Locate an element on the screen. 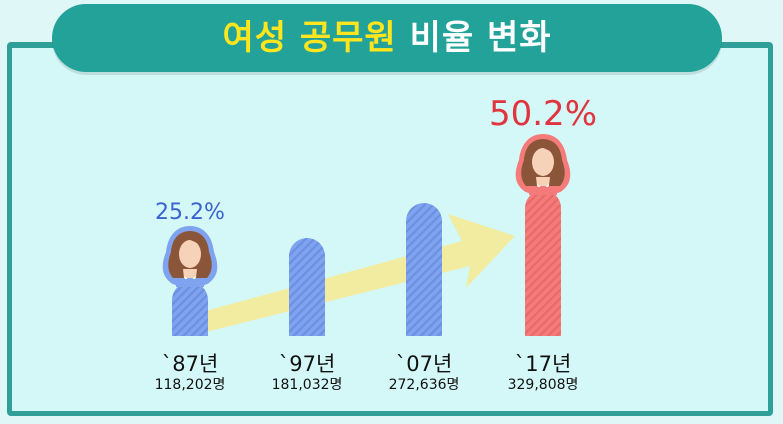 The height and width of the screenshot is (424, 783). title-rest: 비율 변화 is located at coordinates (480, 38).